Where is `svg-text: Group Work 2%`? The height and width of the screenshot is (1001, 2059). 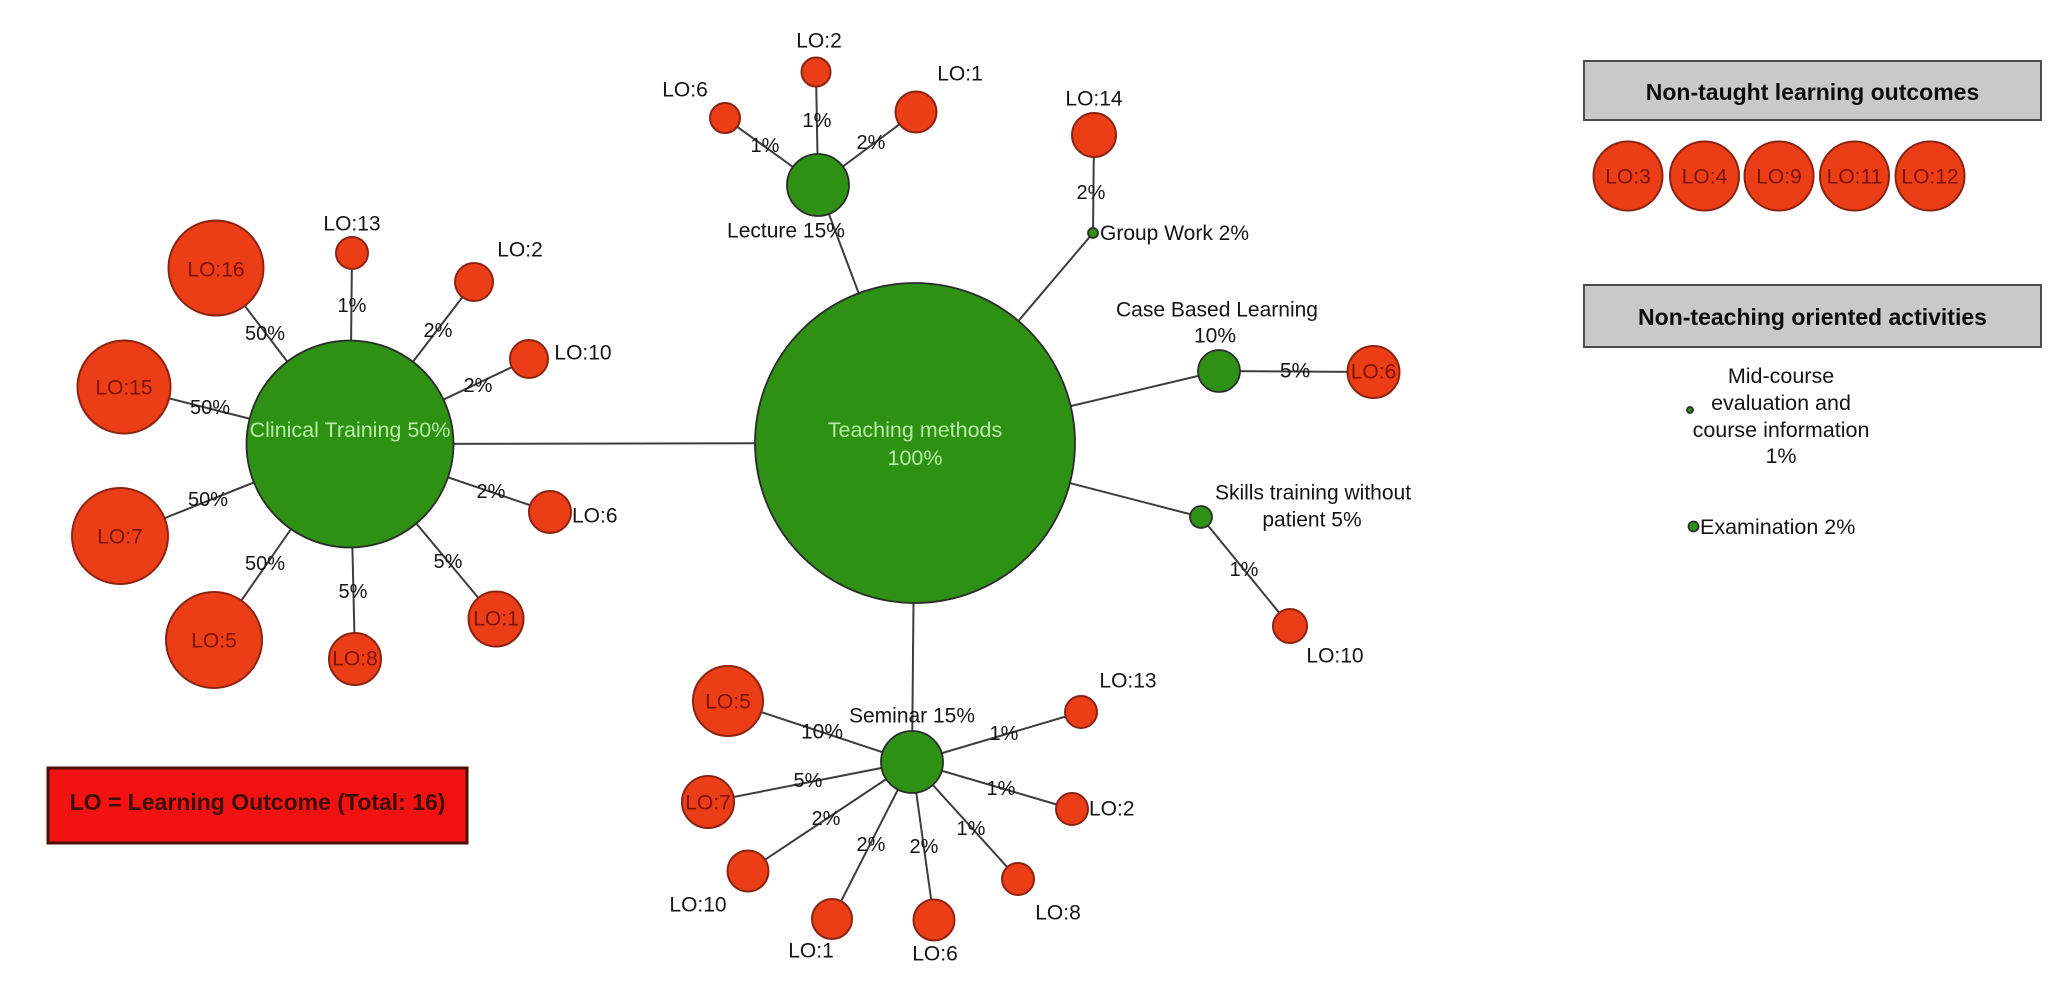
svg-text: Group Work 2% is located at coordinates (1174, 233).